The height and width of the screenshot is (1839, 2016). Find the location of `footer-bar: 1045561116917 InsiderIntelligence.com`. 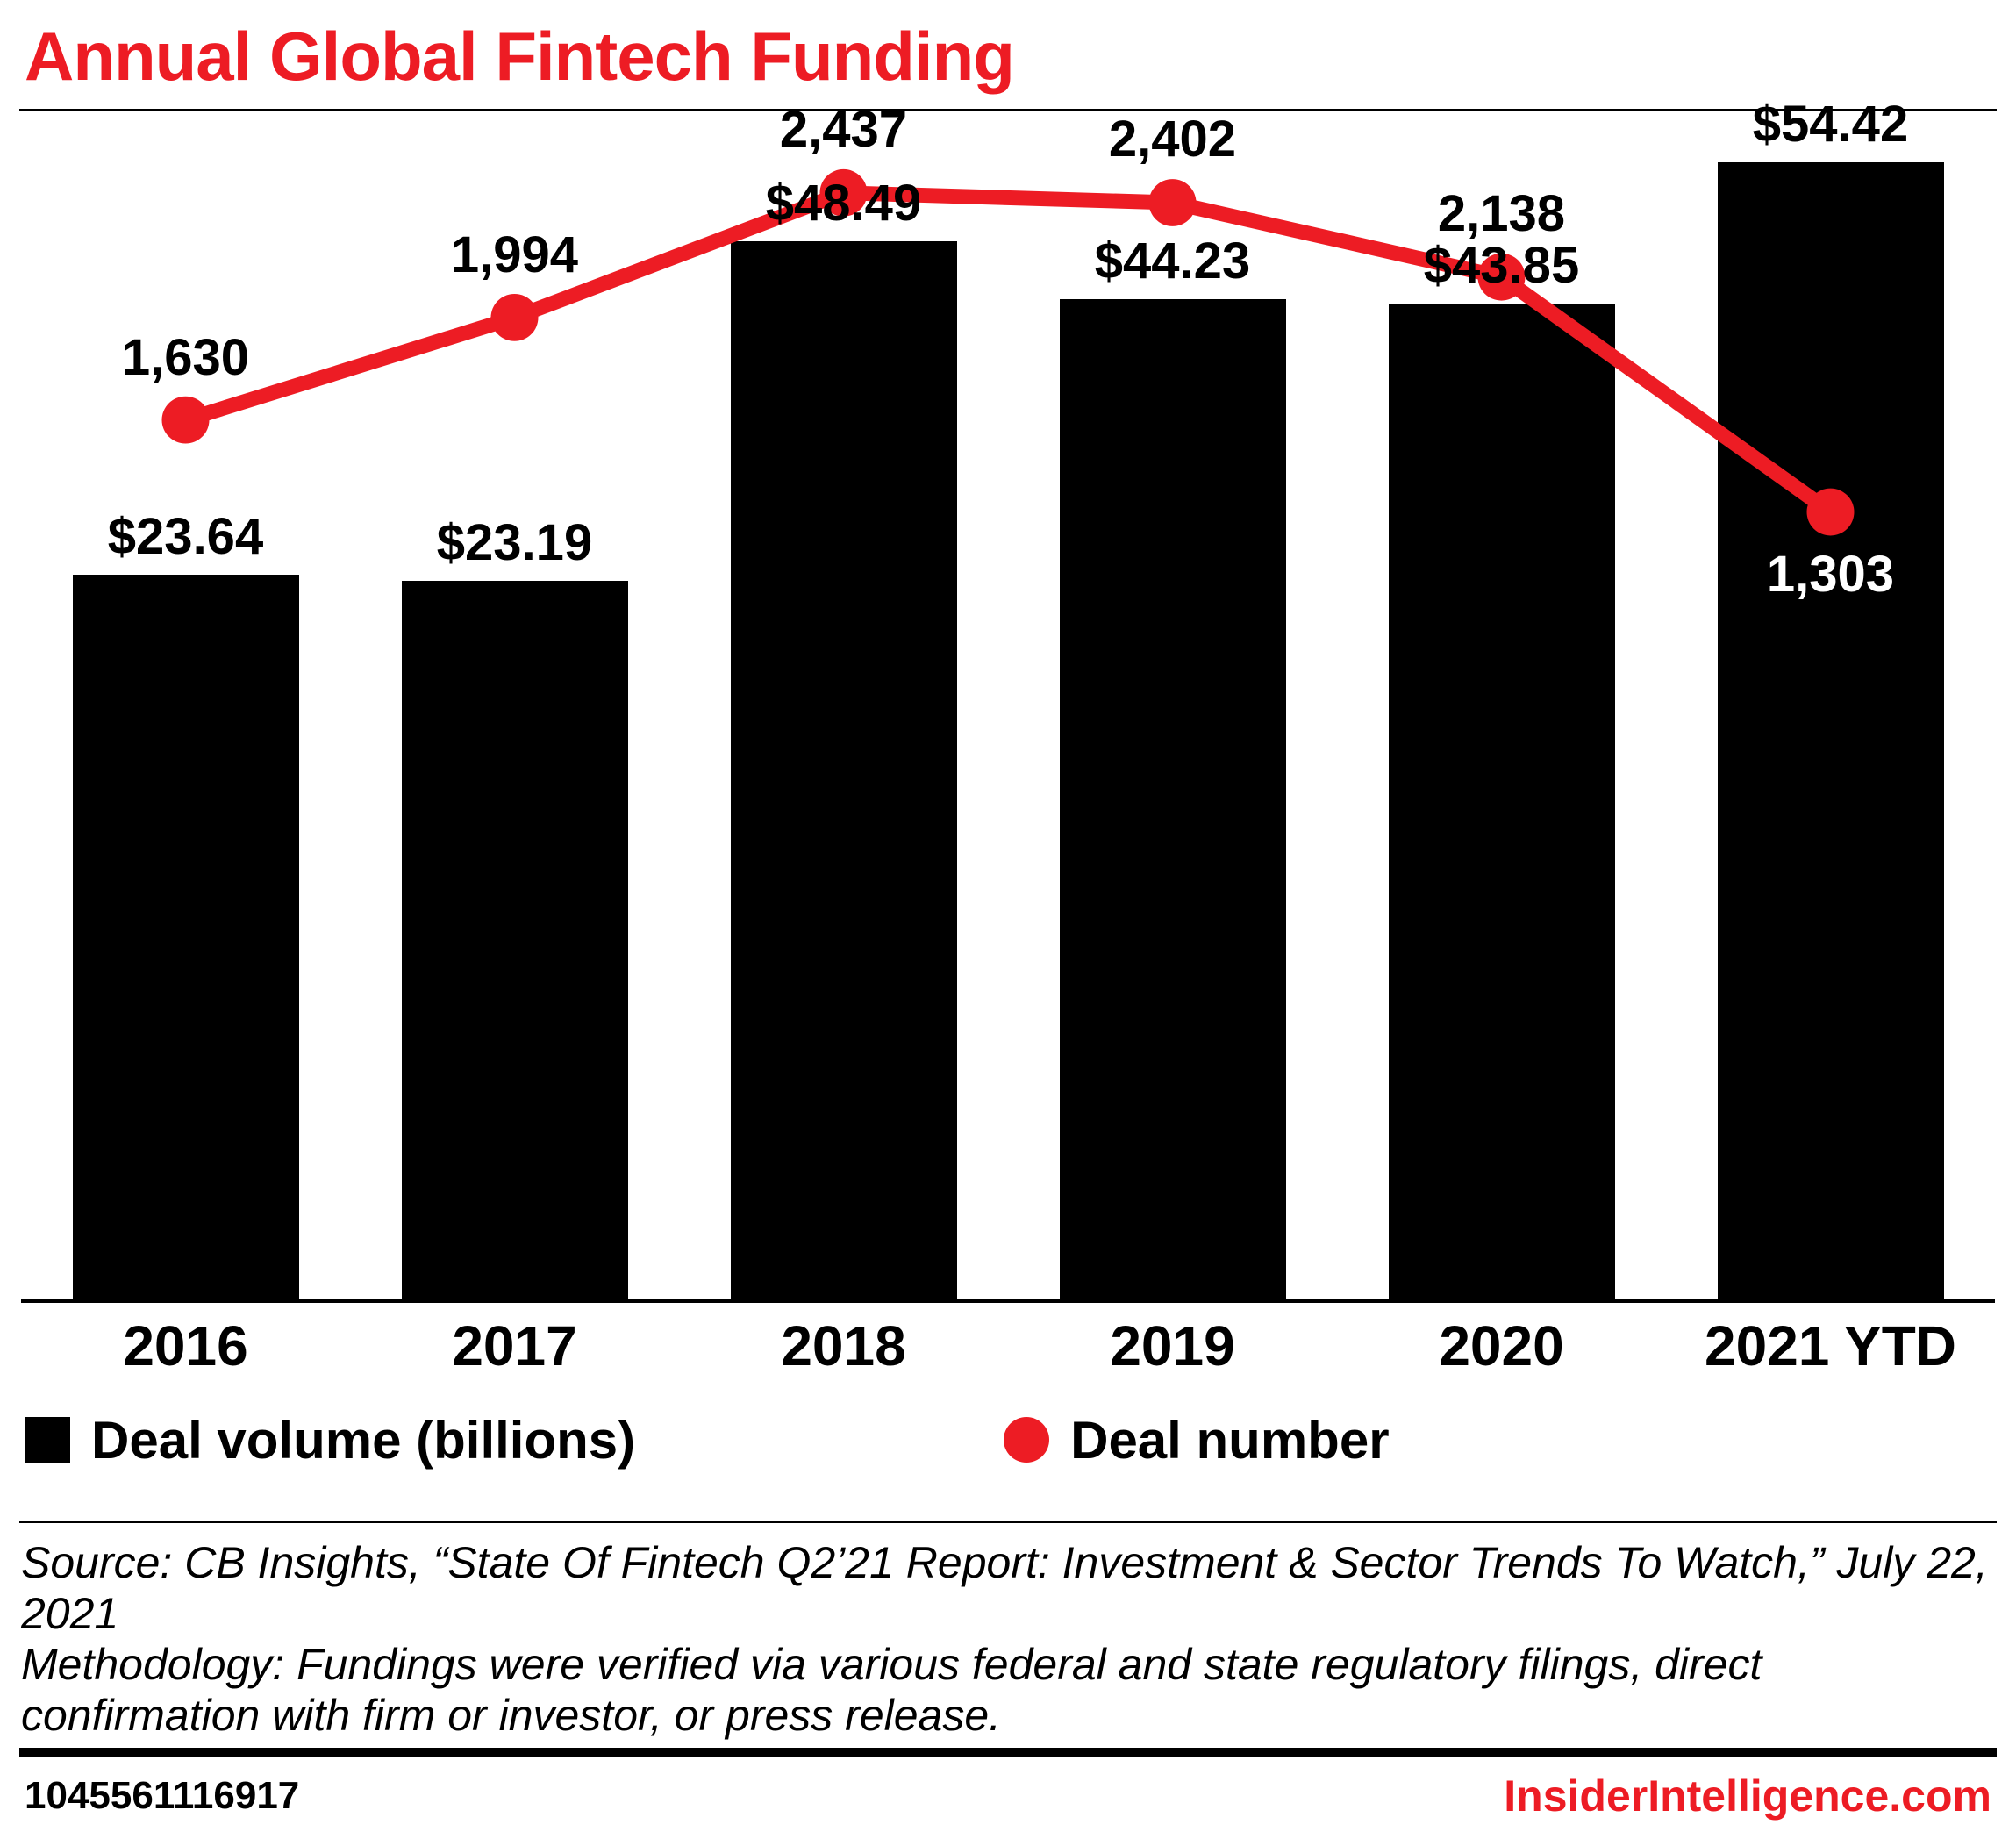

footer-bar: 1045561116917 InsiderIntelligence.com is located at coordinates (1008, 1796).